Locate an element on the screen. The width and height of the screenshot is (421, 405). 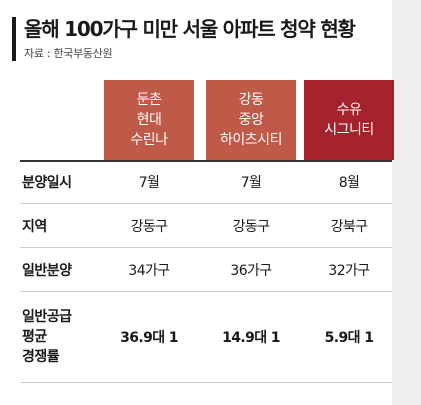
column-header-line: 하이츠시티 is located at coordinates (251, 140).